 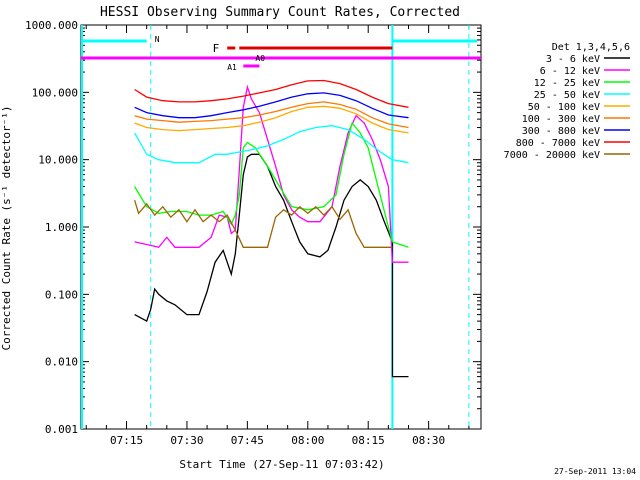 I want to click on y-tick-label: 0.001, so click(x=61, y=429).